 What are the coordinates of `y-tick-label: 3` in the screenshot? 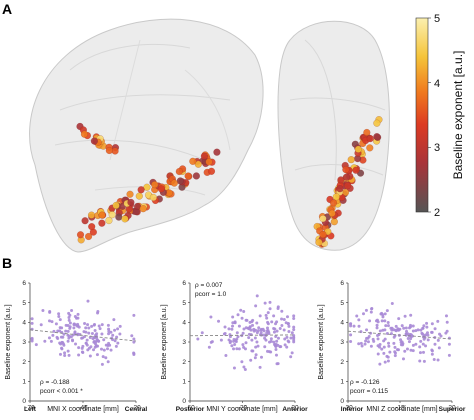 It's located at (24, 342).